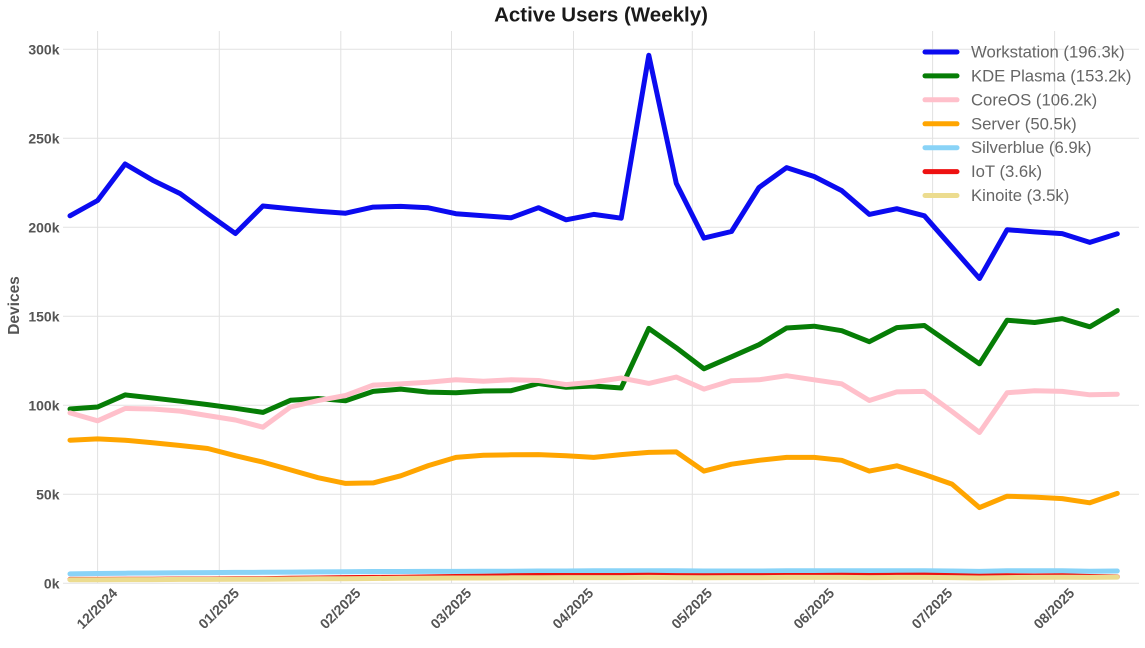 The image size is (1145, 648). What do you see at coordinates (43, 50) in the screenshot?
I see `svg-text: 300k` at bounding box center [43, 50].